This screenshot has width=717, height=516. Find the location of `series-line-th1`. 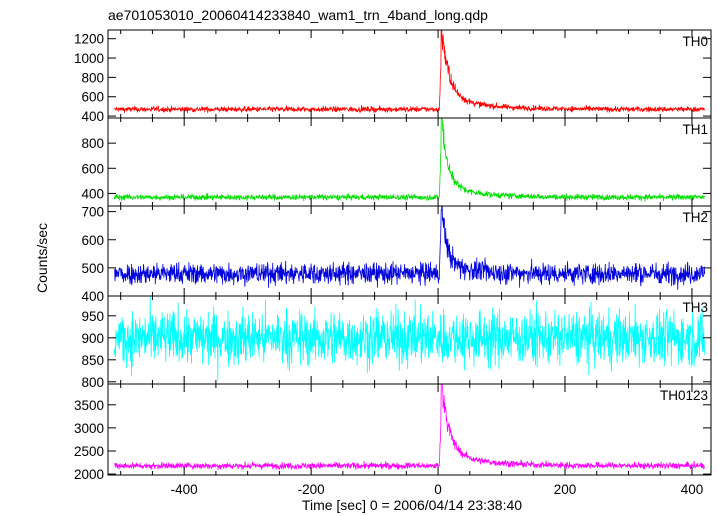

series-line-th1 is located at coordinates (409, 160).